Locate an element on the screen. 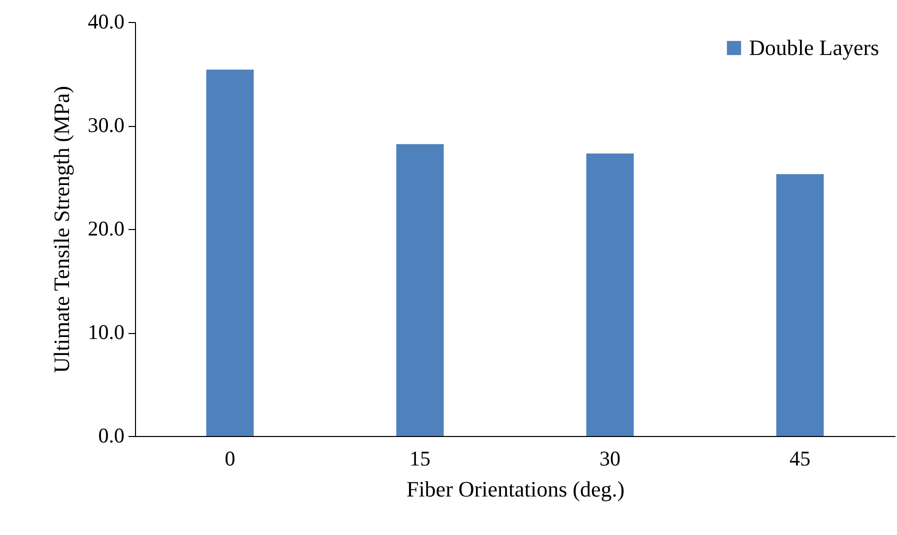 Image resolution: width=897 pixels, height=535 pixels. x-axis-title: Fiber Orientations (deg.) is located at coordinates (515, 489).